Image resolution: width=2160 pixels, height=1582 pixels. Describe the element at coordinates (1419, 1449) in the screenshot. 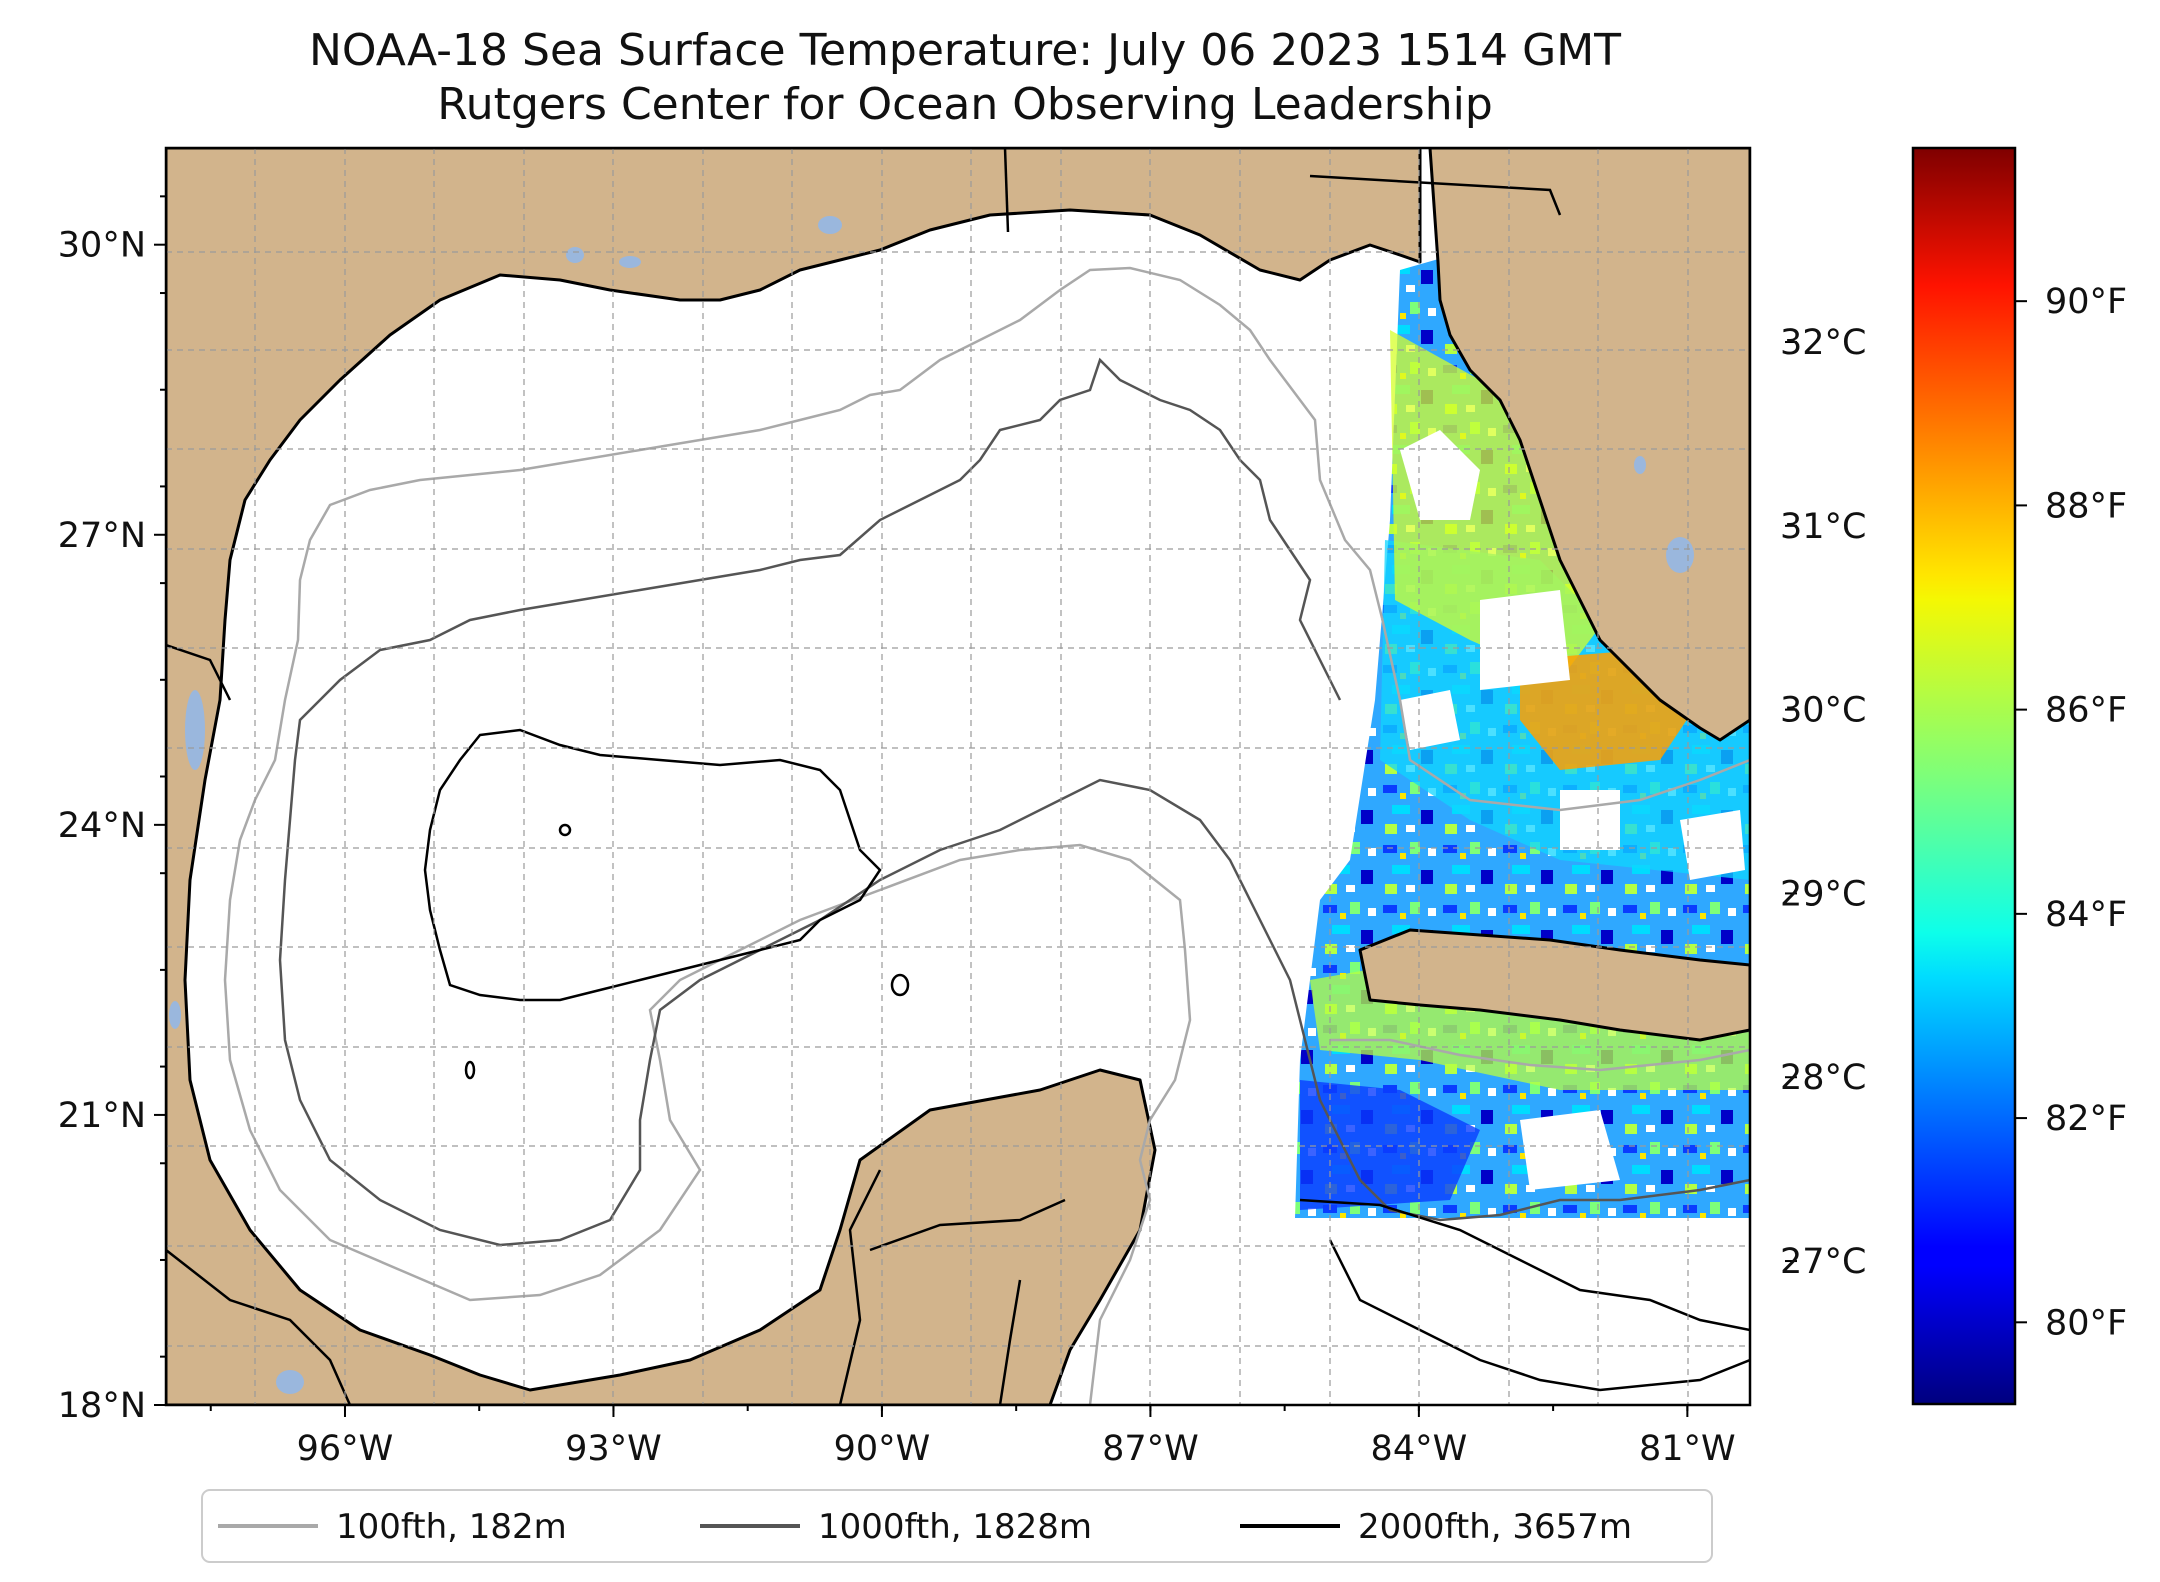

I see `lon-tick-label: 84°W` at that location.